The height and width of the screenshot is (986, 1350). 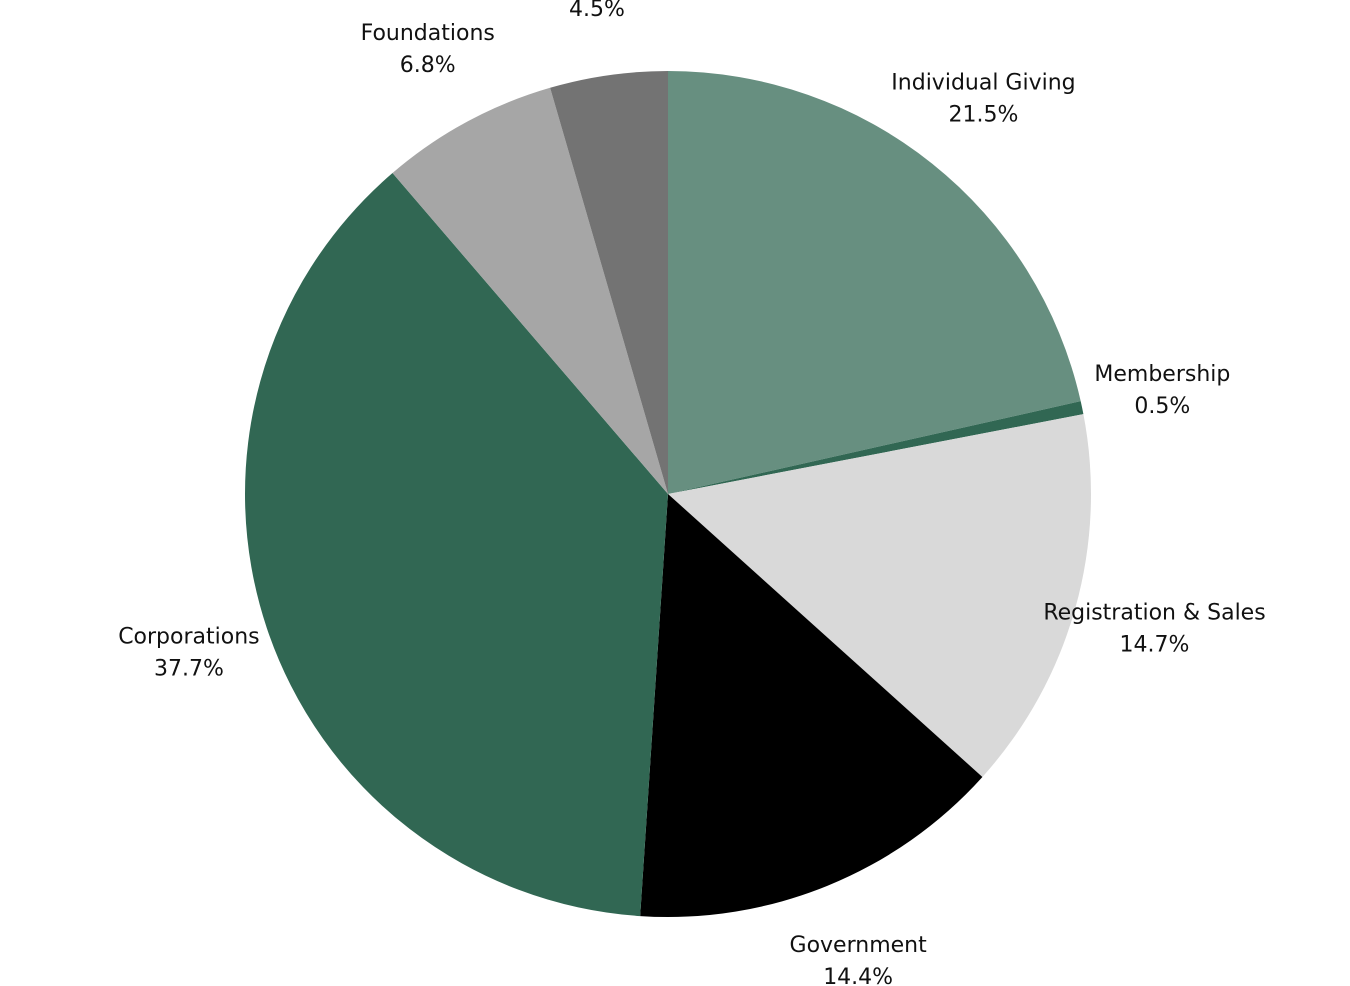 I want to click on slice-value-label: 4.5%, so click(x=597, y=11).